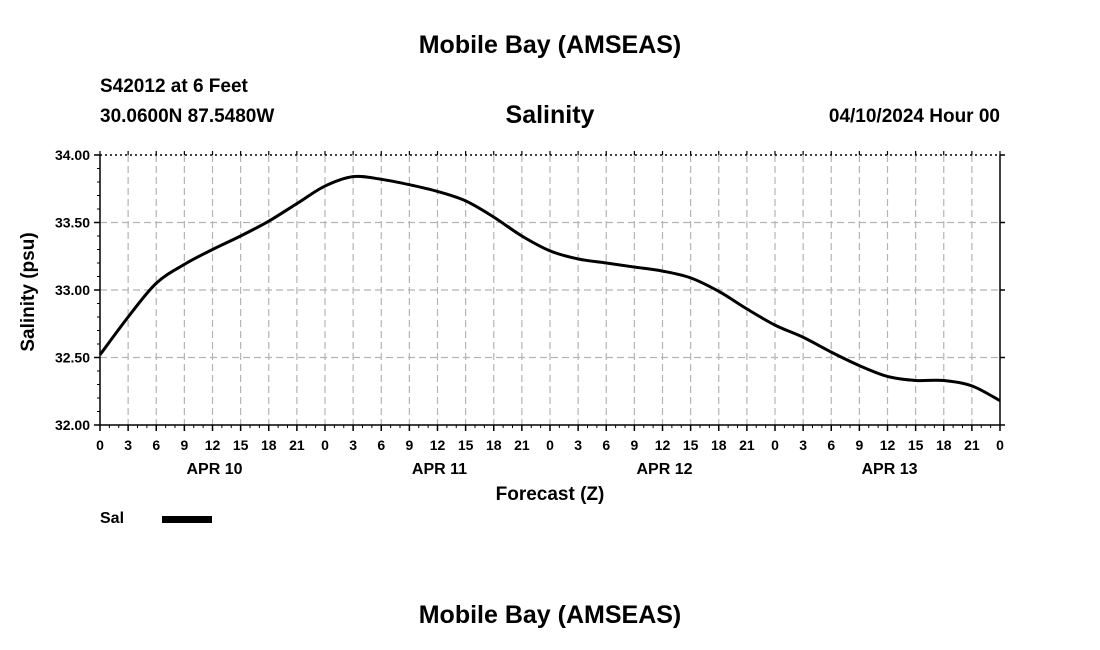 This screenshot has width=1100, height=650. I want to click on legend-label: Sal, so click(112, 518).